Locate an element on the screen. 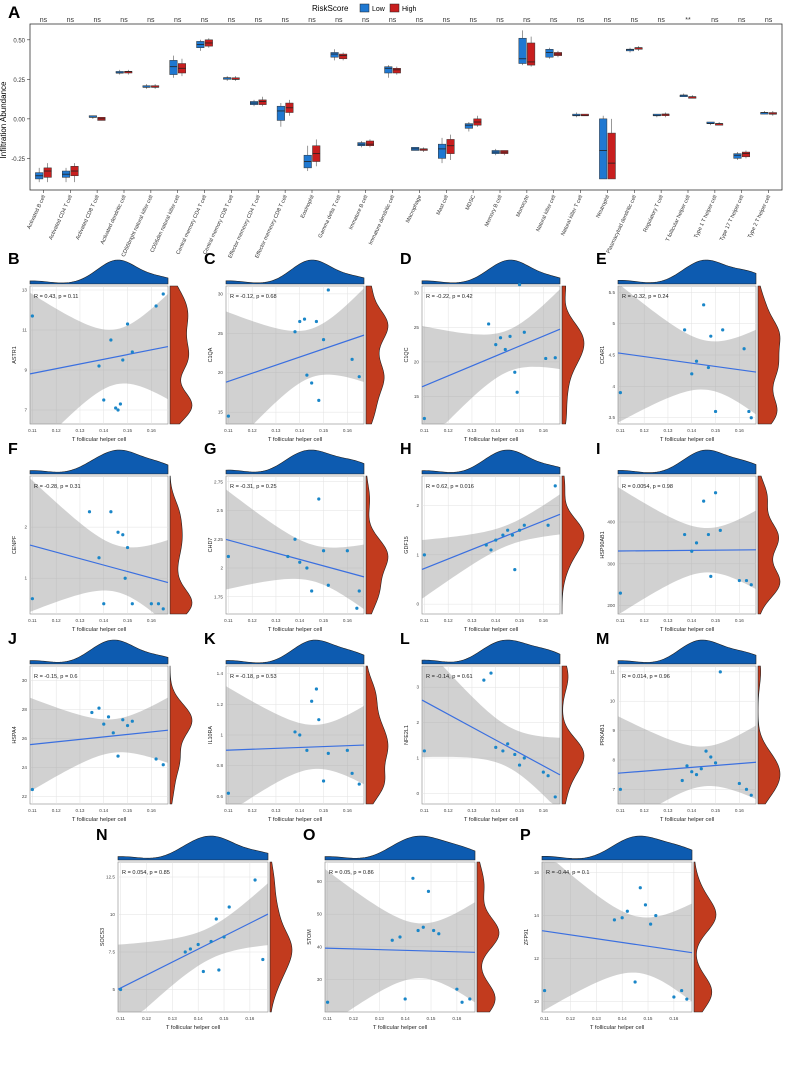 The height and width of the screenshot is (1066, 789). x-tick-label: T follicular helper cell is located at coordinates (678, 218).